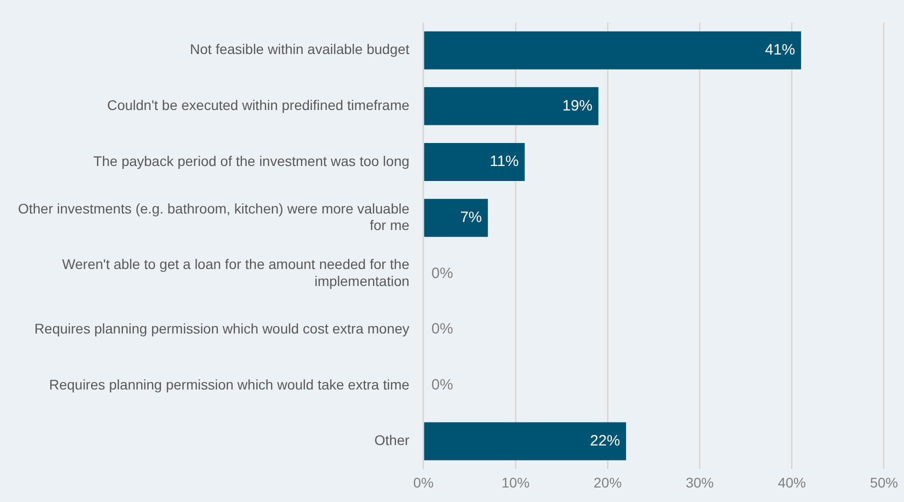 This screenshot has height=502, width=904. I want to click on y-tick-label: Requires planning permission which would cost extra money, so click(222, 328).